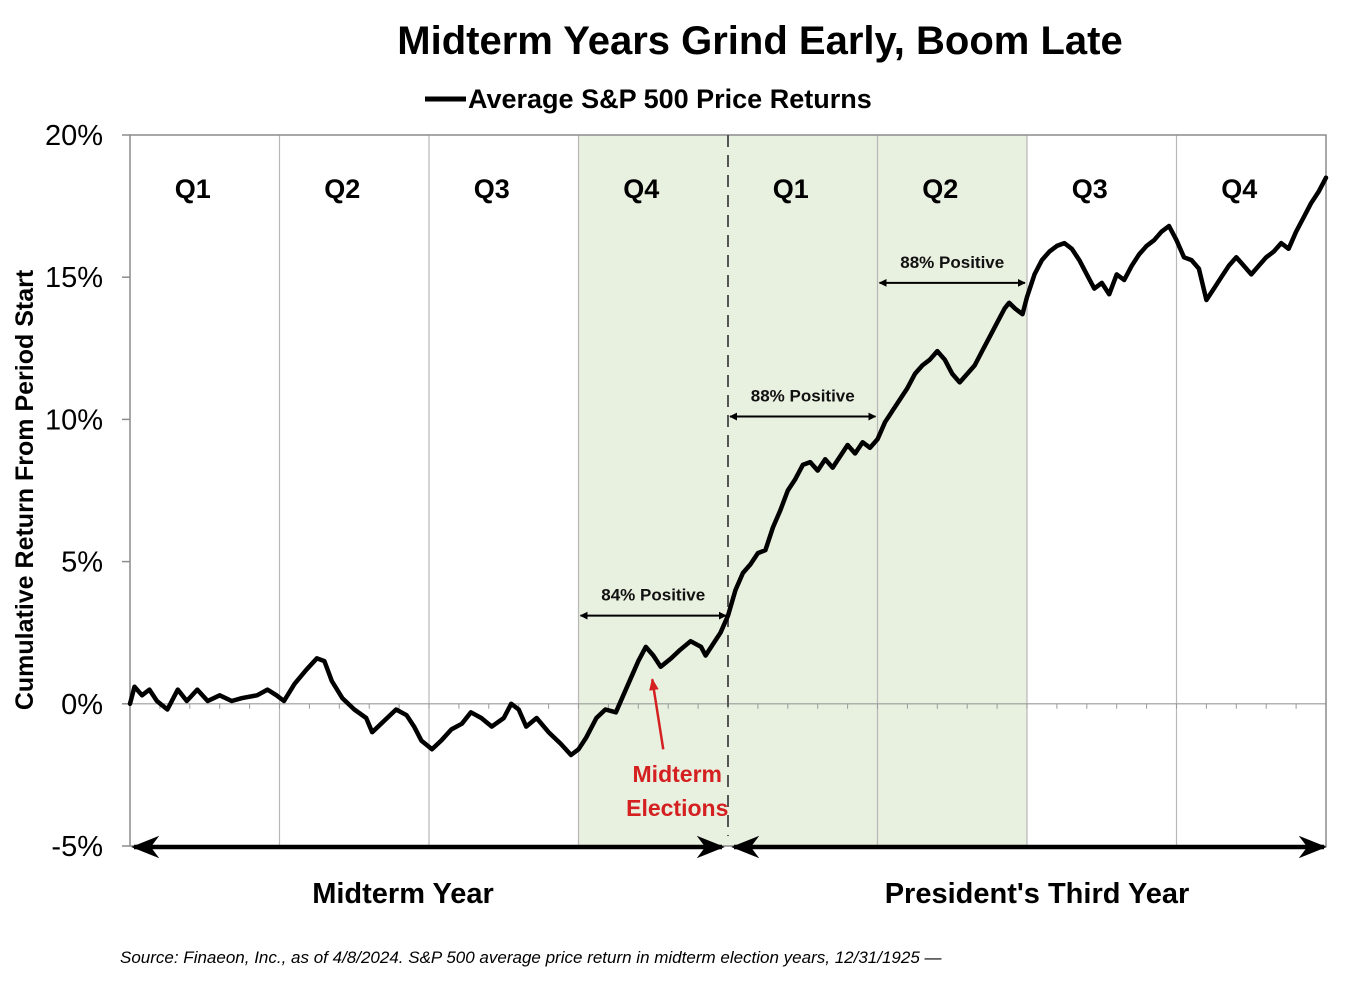  What do you see at coordinates (653, 595) in the screenshot?
I see `annotation-label: 84% Positive` at bounding box center [653, 595].